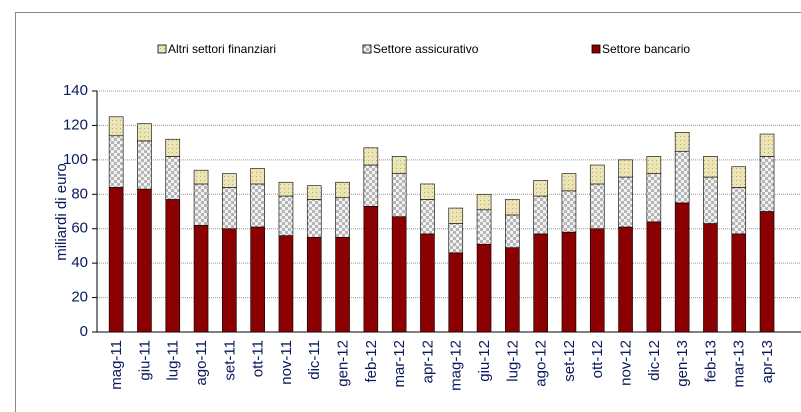 The image size is (801, 412). What do you see at coordinates (710, 361) in the screenshot?
I see `x-tick-label: feb-13` at bounding box center [710, 361].